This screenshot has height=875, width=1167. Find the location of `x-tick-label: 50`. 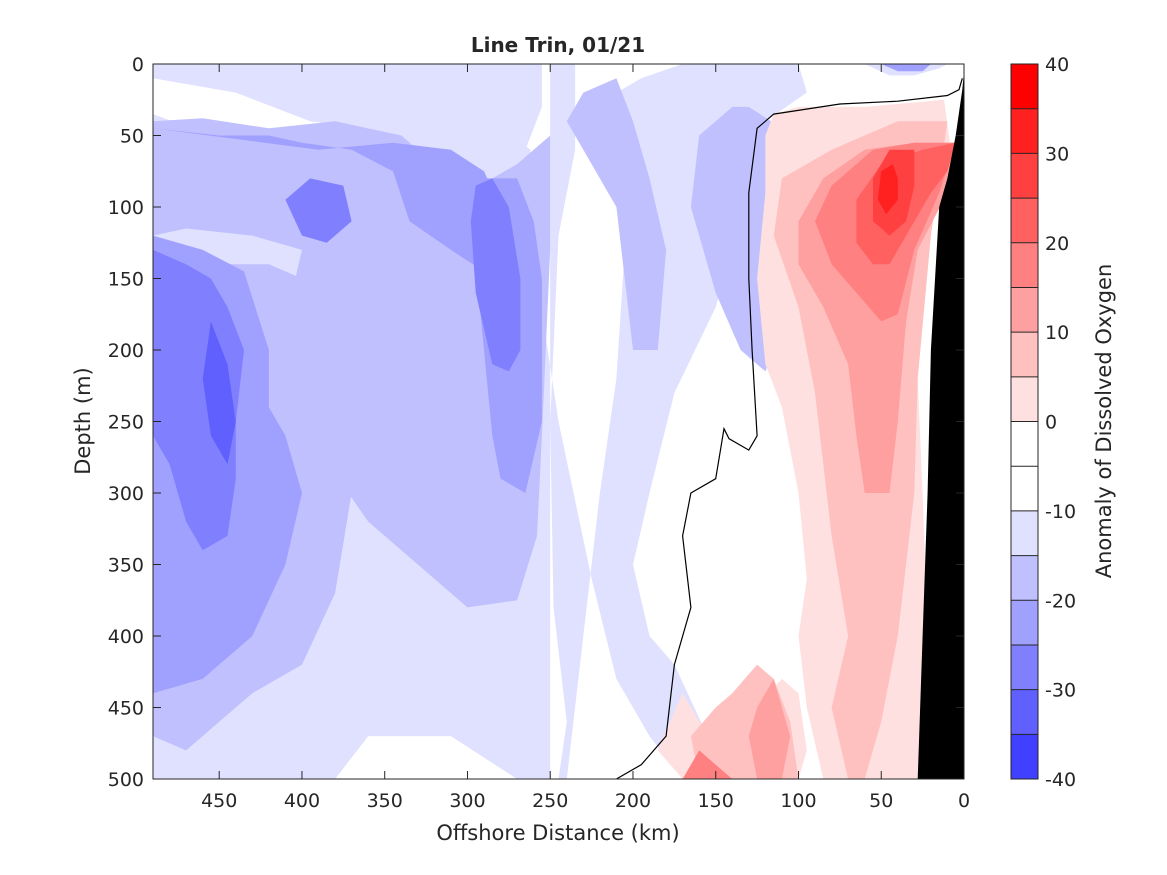

x-tick-label: 50 is located at coordinates (881, 801).